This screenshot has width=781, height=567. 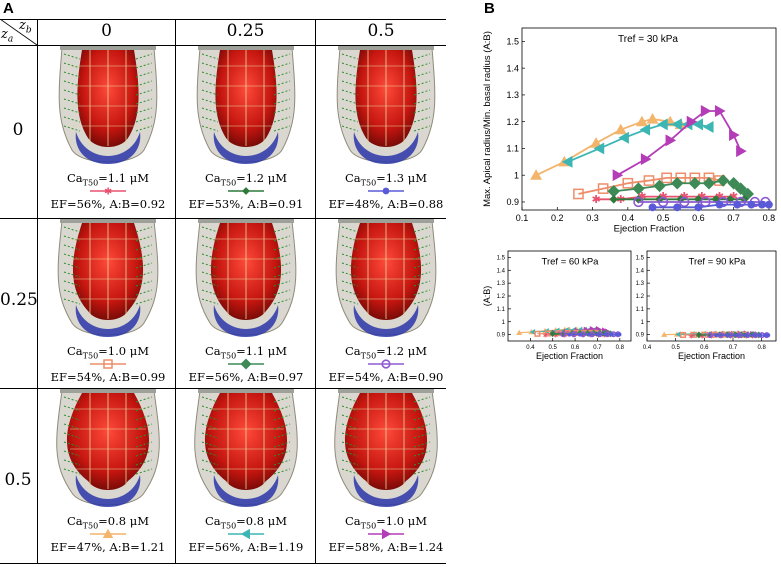 What do you see at coordinates (711, 296) in the screenshot?
I see `plot-frame` at bounding box center [711, 296].